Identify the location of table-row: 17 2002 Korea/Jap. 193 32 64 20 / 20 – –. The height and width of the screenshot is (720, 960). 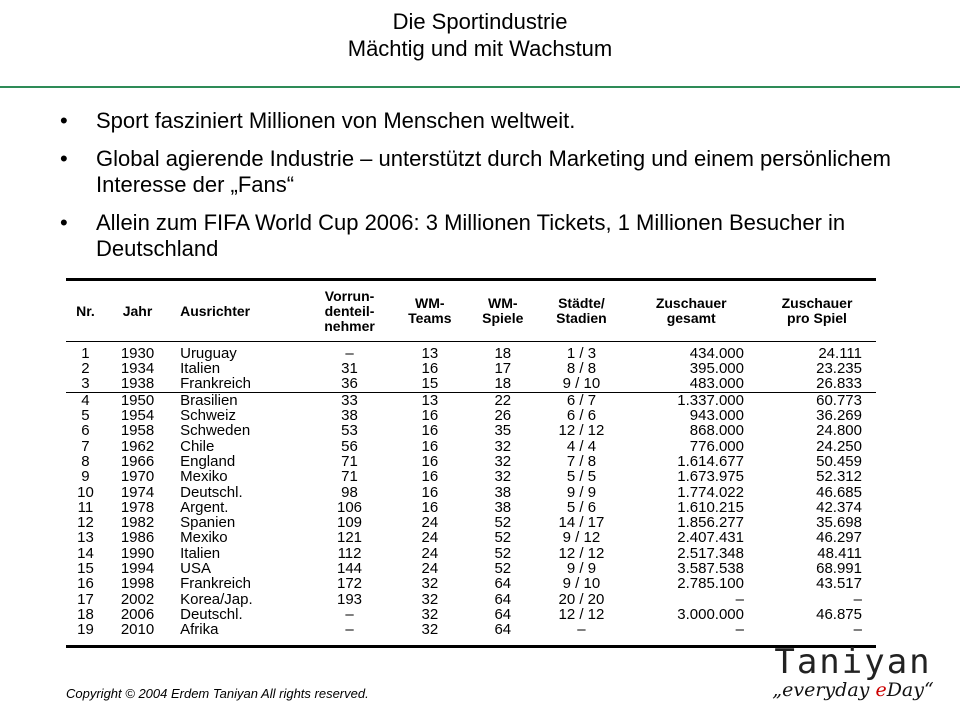
(471, 598).